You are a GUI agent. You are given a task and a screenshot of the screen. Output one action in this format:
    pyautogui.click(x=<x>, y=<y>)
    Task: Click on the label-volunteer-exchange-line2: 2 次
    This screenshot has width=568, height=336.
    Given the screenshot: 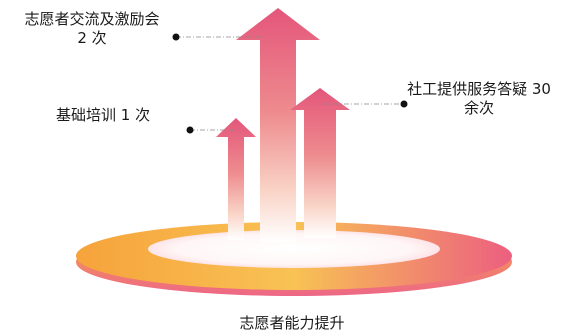 What is the action you would take?
    pyautogui.click(x=92, y=38)
    